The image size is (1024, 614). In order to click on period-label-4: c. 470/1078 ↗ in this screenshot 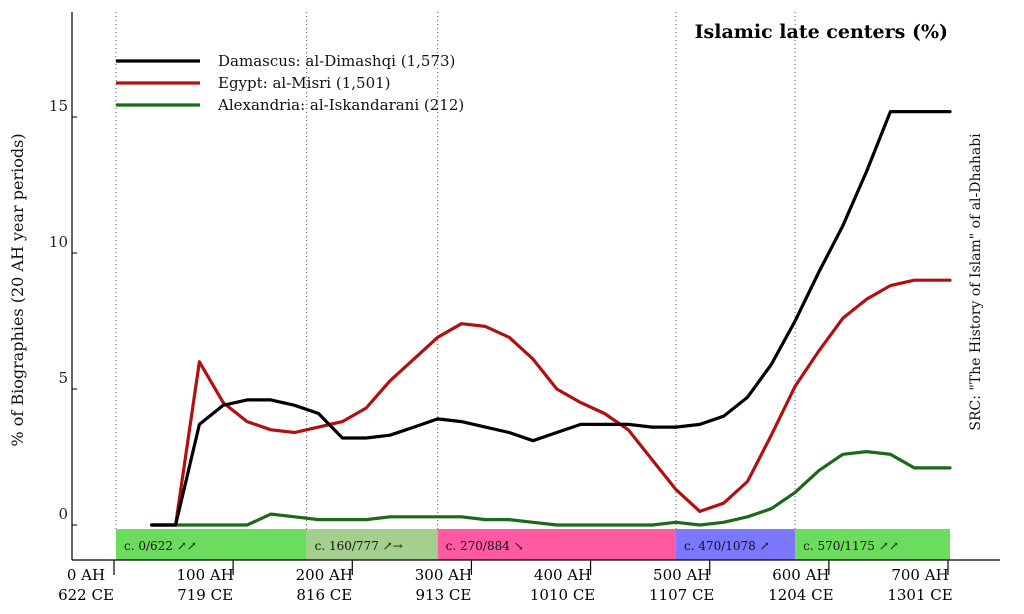, I will do `click(727, 546)`.